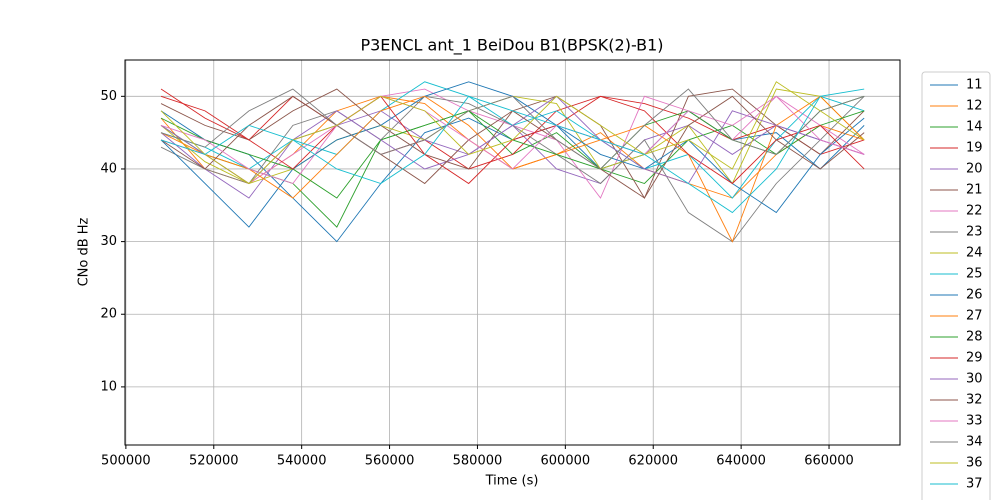 This screenshot has width=1000, height=500. What do you see at coordinates (974, 85) in the screenshot?
I see `legend-label: 11` at bounding box center [974, 85].